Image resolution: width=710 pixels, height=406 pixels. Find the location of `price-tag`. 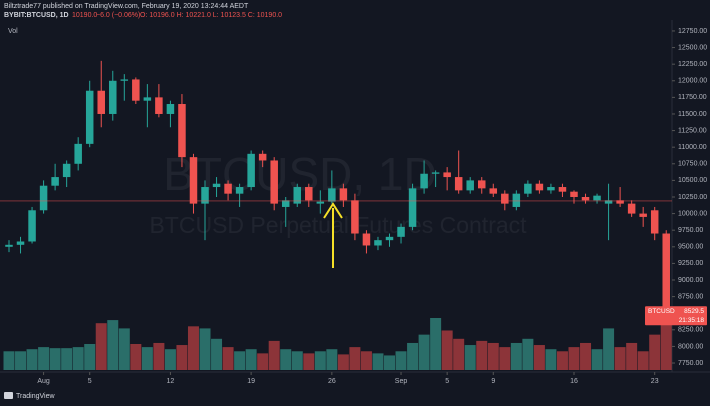

price-tag is located at coordinates (676, 316).